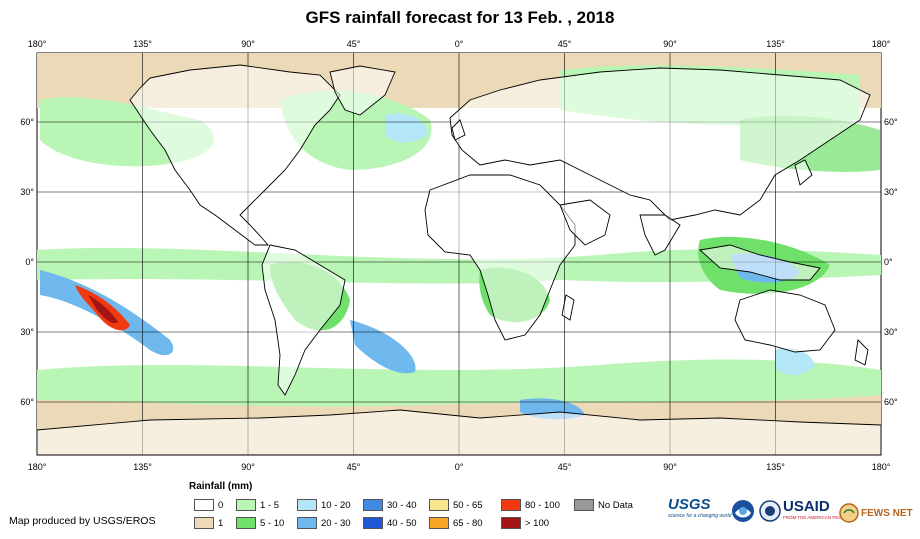 Image resolution: width=920 pixels, height=539 pixels. I want to click on legend-label: 0, so click(221, 505).